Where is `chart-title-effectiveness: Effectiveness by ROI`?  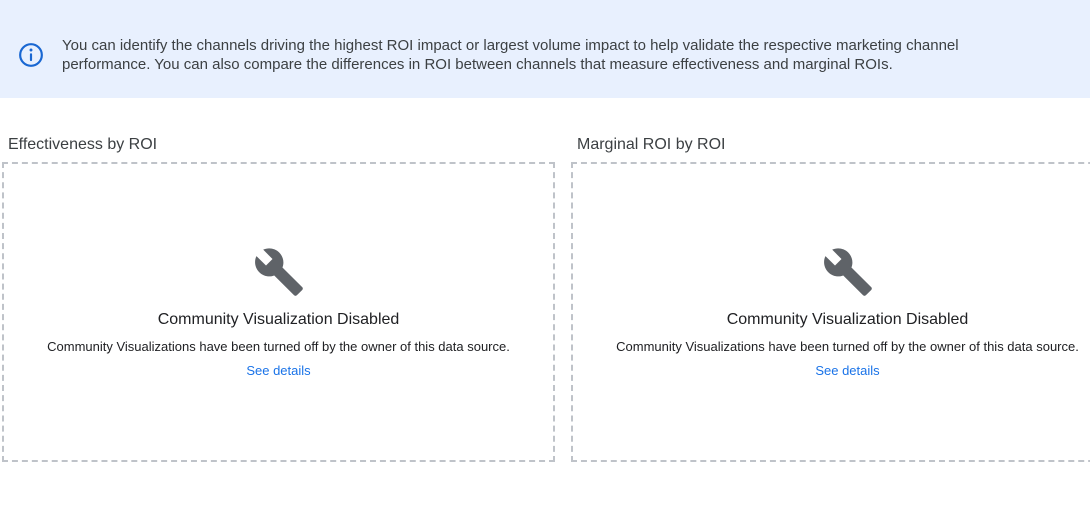
chart-title-effectiveness: Effectiveness by ROI is located at coordinates (83, 144).